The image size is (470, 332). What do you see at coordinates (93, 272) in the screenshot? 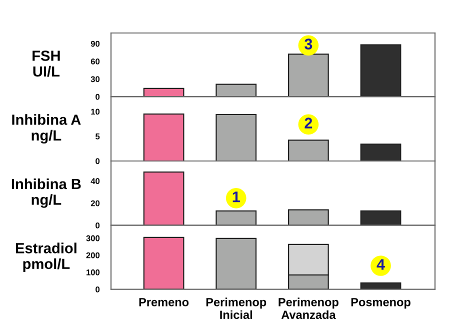
I see `y-tick-label: 100` at bounding box center [93, 272].